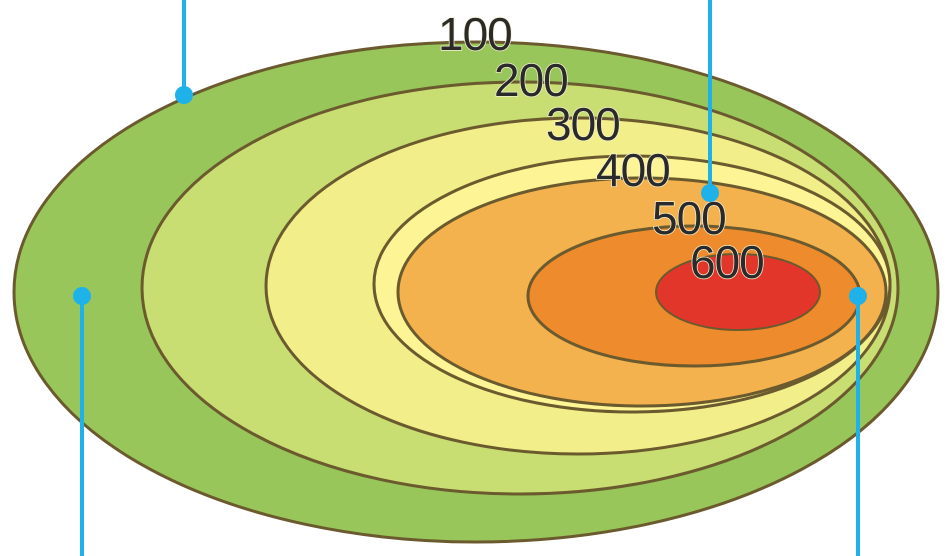  I want to click on pointer-top-center, so click(710, 101).